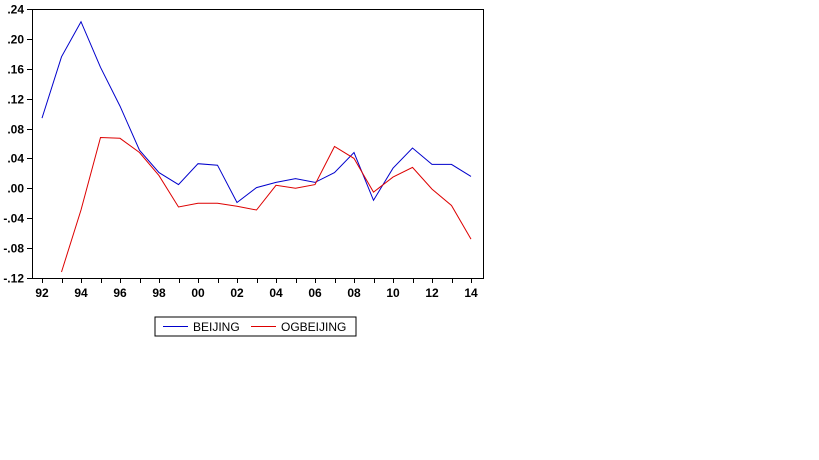 Image resolution: width=819 pixels, height=460 pixels. I want to click on x-tick-label: 92, so click(42, 293).